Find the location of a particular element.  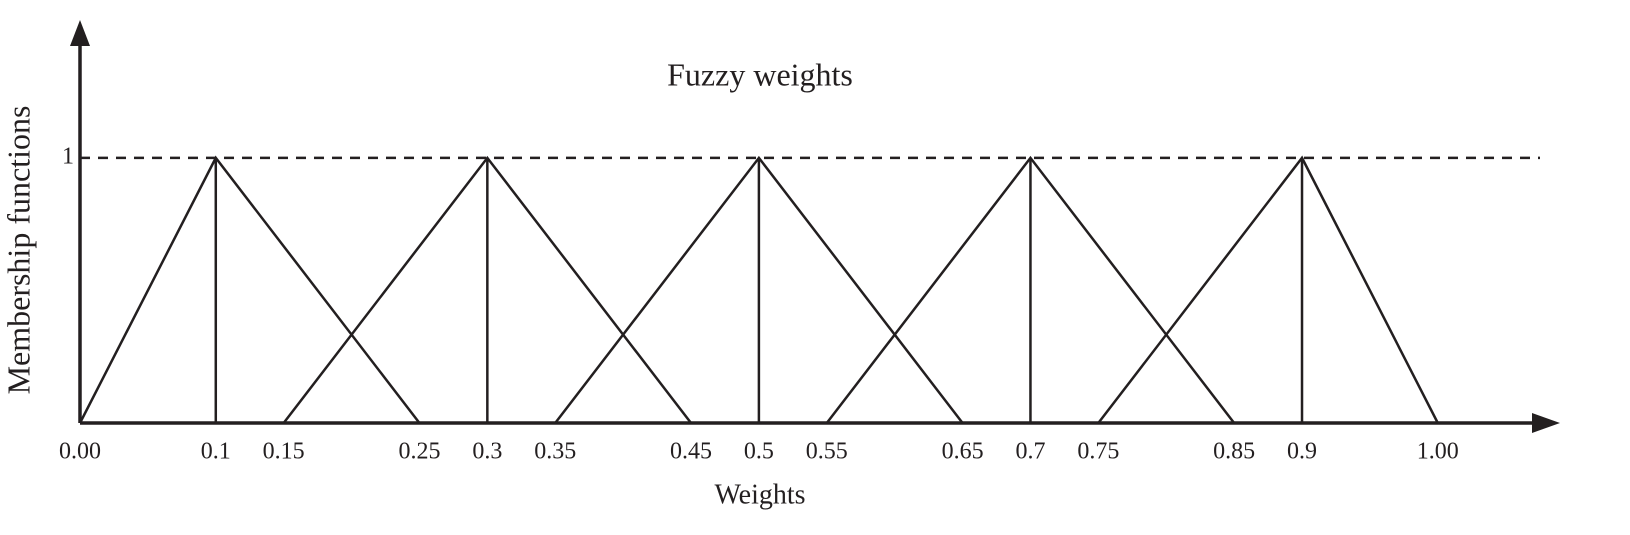

x-tick-label: 0.5 is located at coordinates (759, 452).